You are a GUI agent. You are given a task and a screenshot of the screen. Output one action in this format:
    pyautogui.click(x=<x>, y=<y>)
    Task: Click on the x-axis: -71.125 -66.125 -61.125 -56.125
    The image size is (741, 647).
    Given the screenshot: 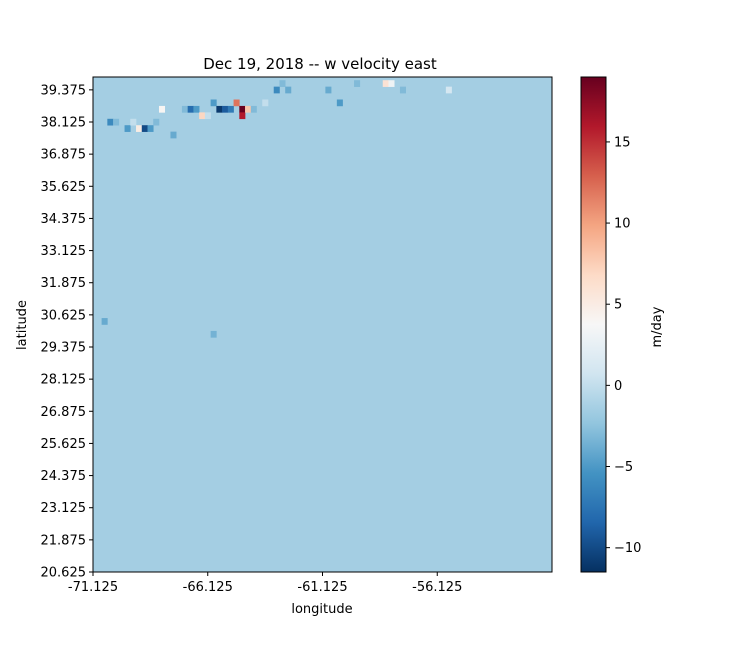 What is the action you would take?
    pyautogui.click(x=265, y=583)
    